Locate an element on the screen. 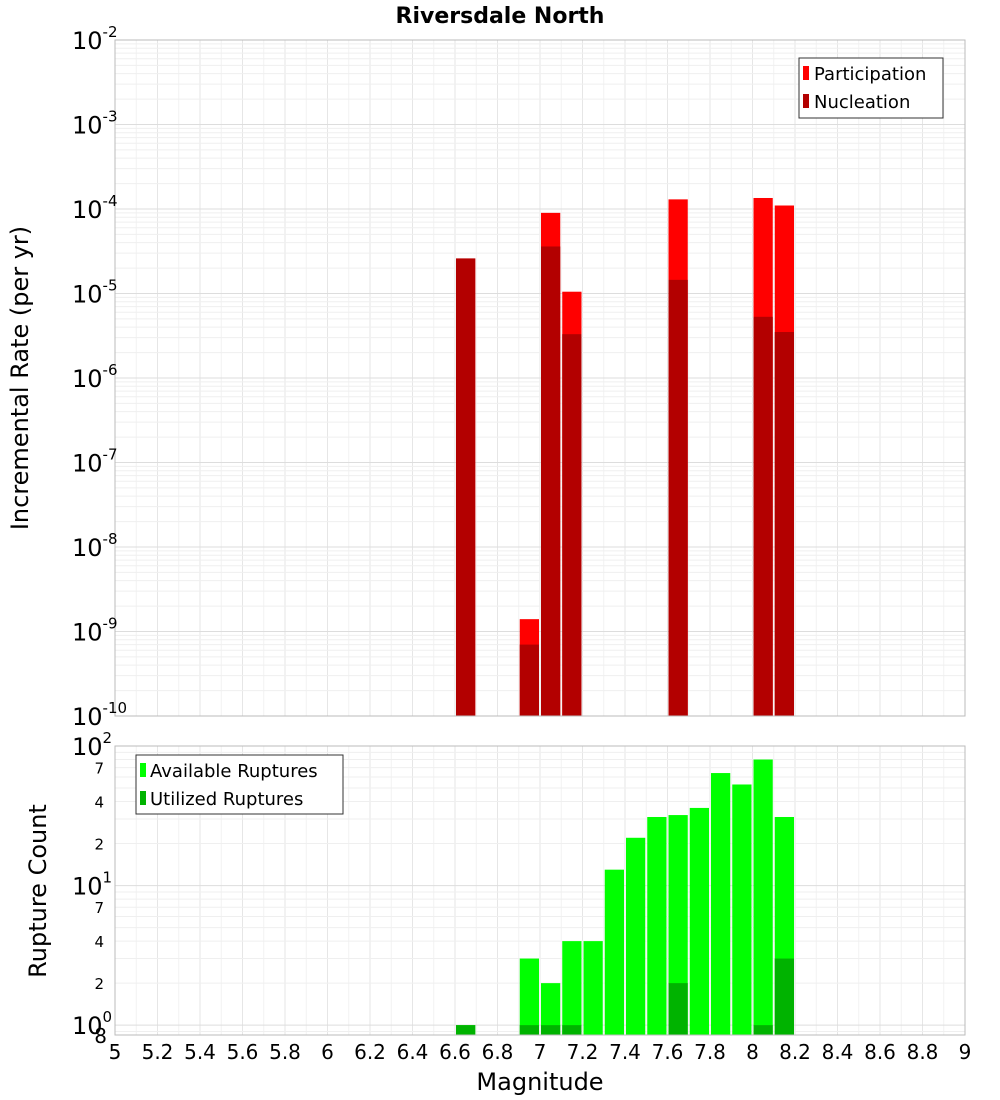 The height and width of the screenshot is (1100, 1000). x-tick-label: 8.4 is located at coordinates (838, 1052).